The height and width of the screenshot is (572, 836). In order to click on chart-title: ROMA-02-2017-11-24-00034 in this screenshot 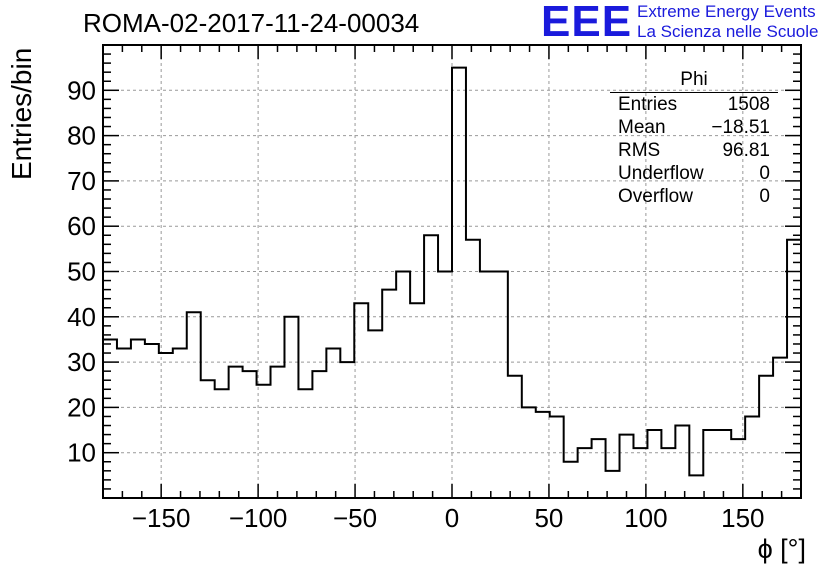, I will do `click(251, 23)`.